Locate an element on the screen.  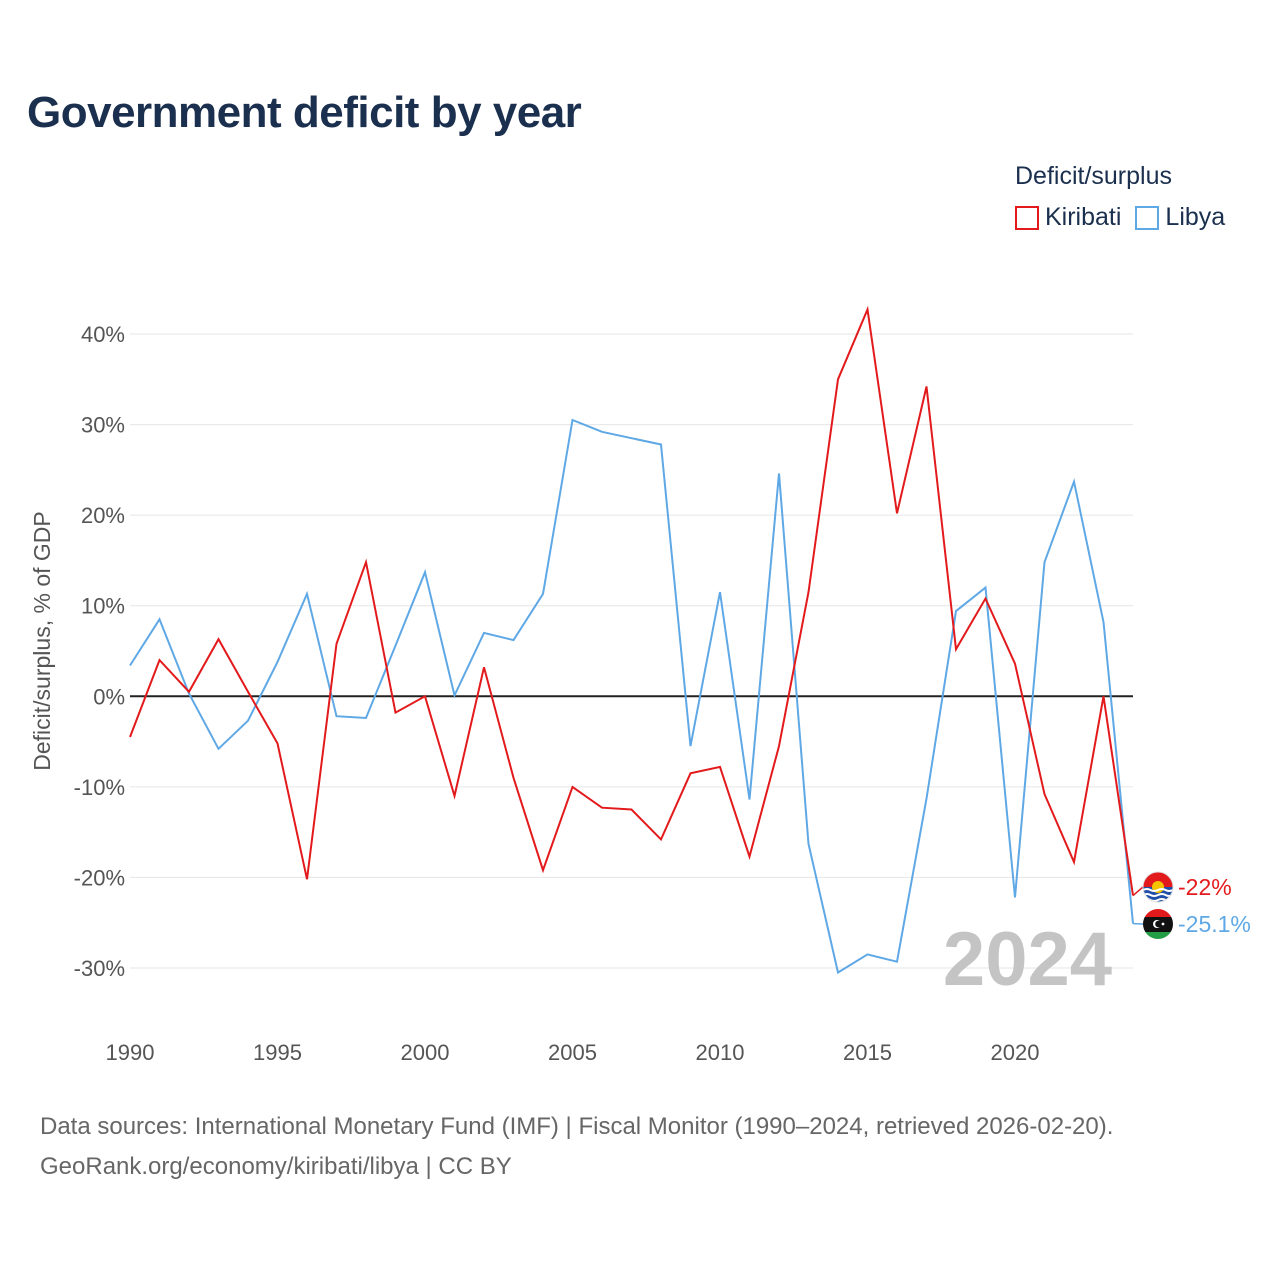
y-tick-label: 0% is located at coordinates (109, 696).